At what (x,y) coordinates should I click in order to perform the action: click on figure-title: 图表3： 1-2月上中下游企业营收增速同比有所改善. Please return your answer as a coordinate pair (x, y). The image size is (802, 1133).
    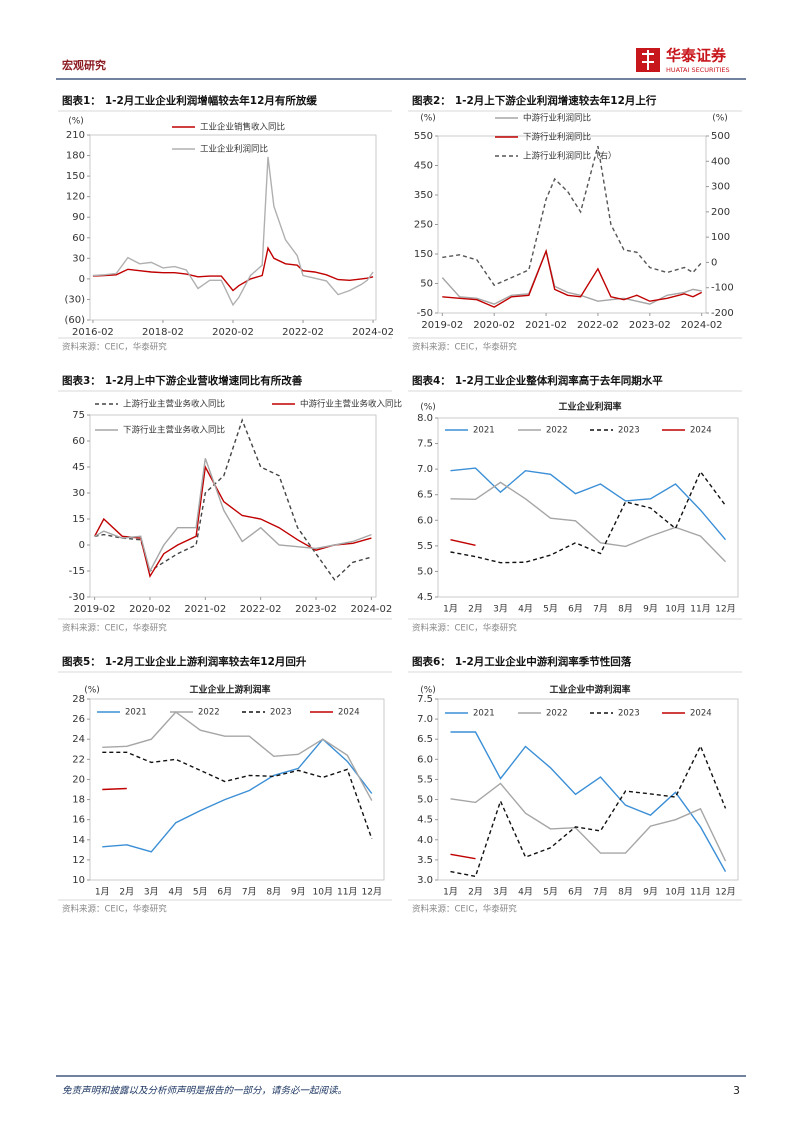
    Looking at the image, I should click on (182, 380).